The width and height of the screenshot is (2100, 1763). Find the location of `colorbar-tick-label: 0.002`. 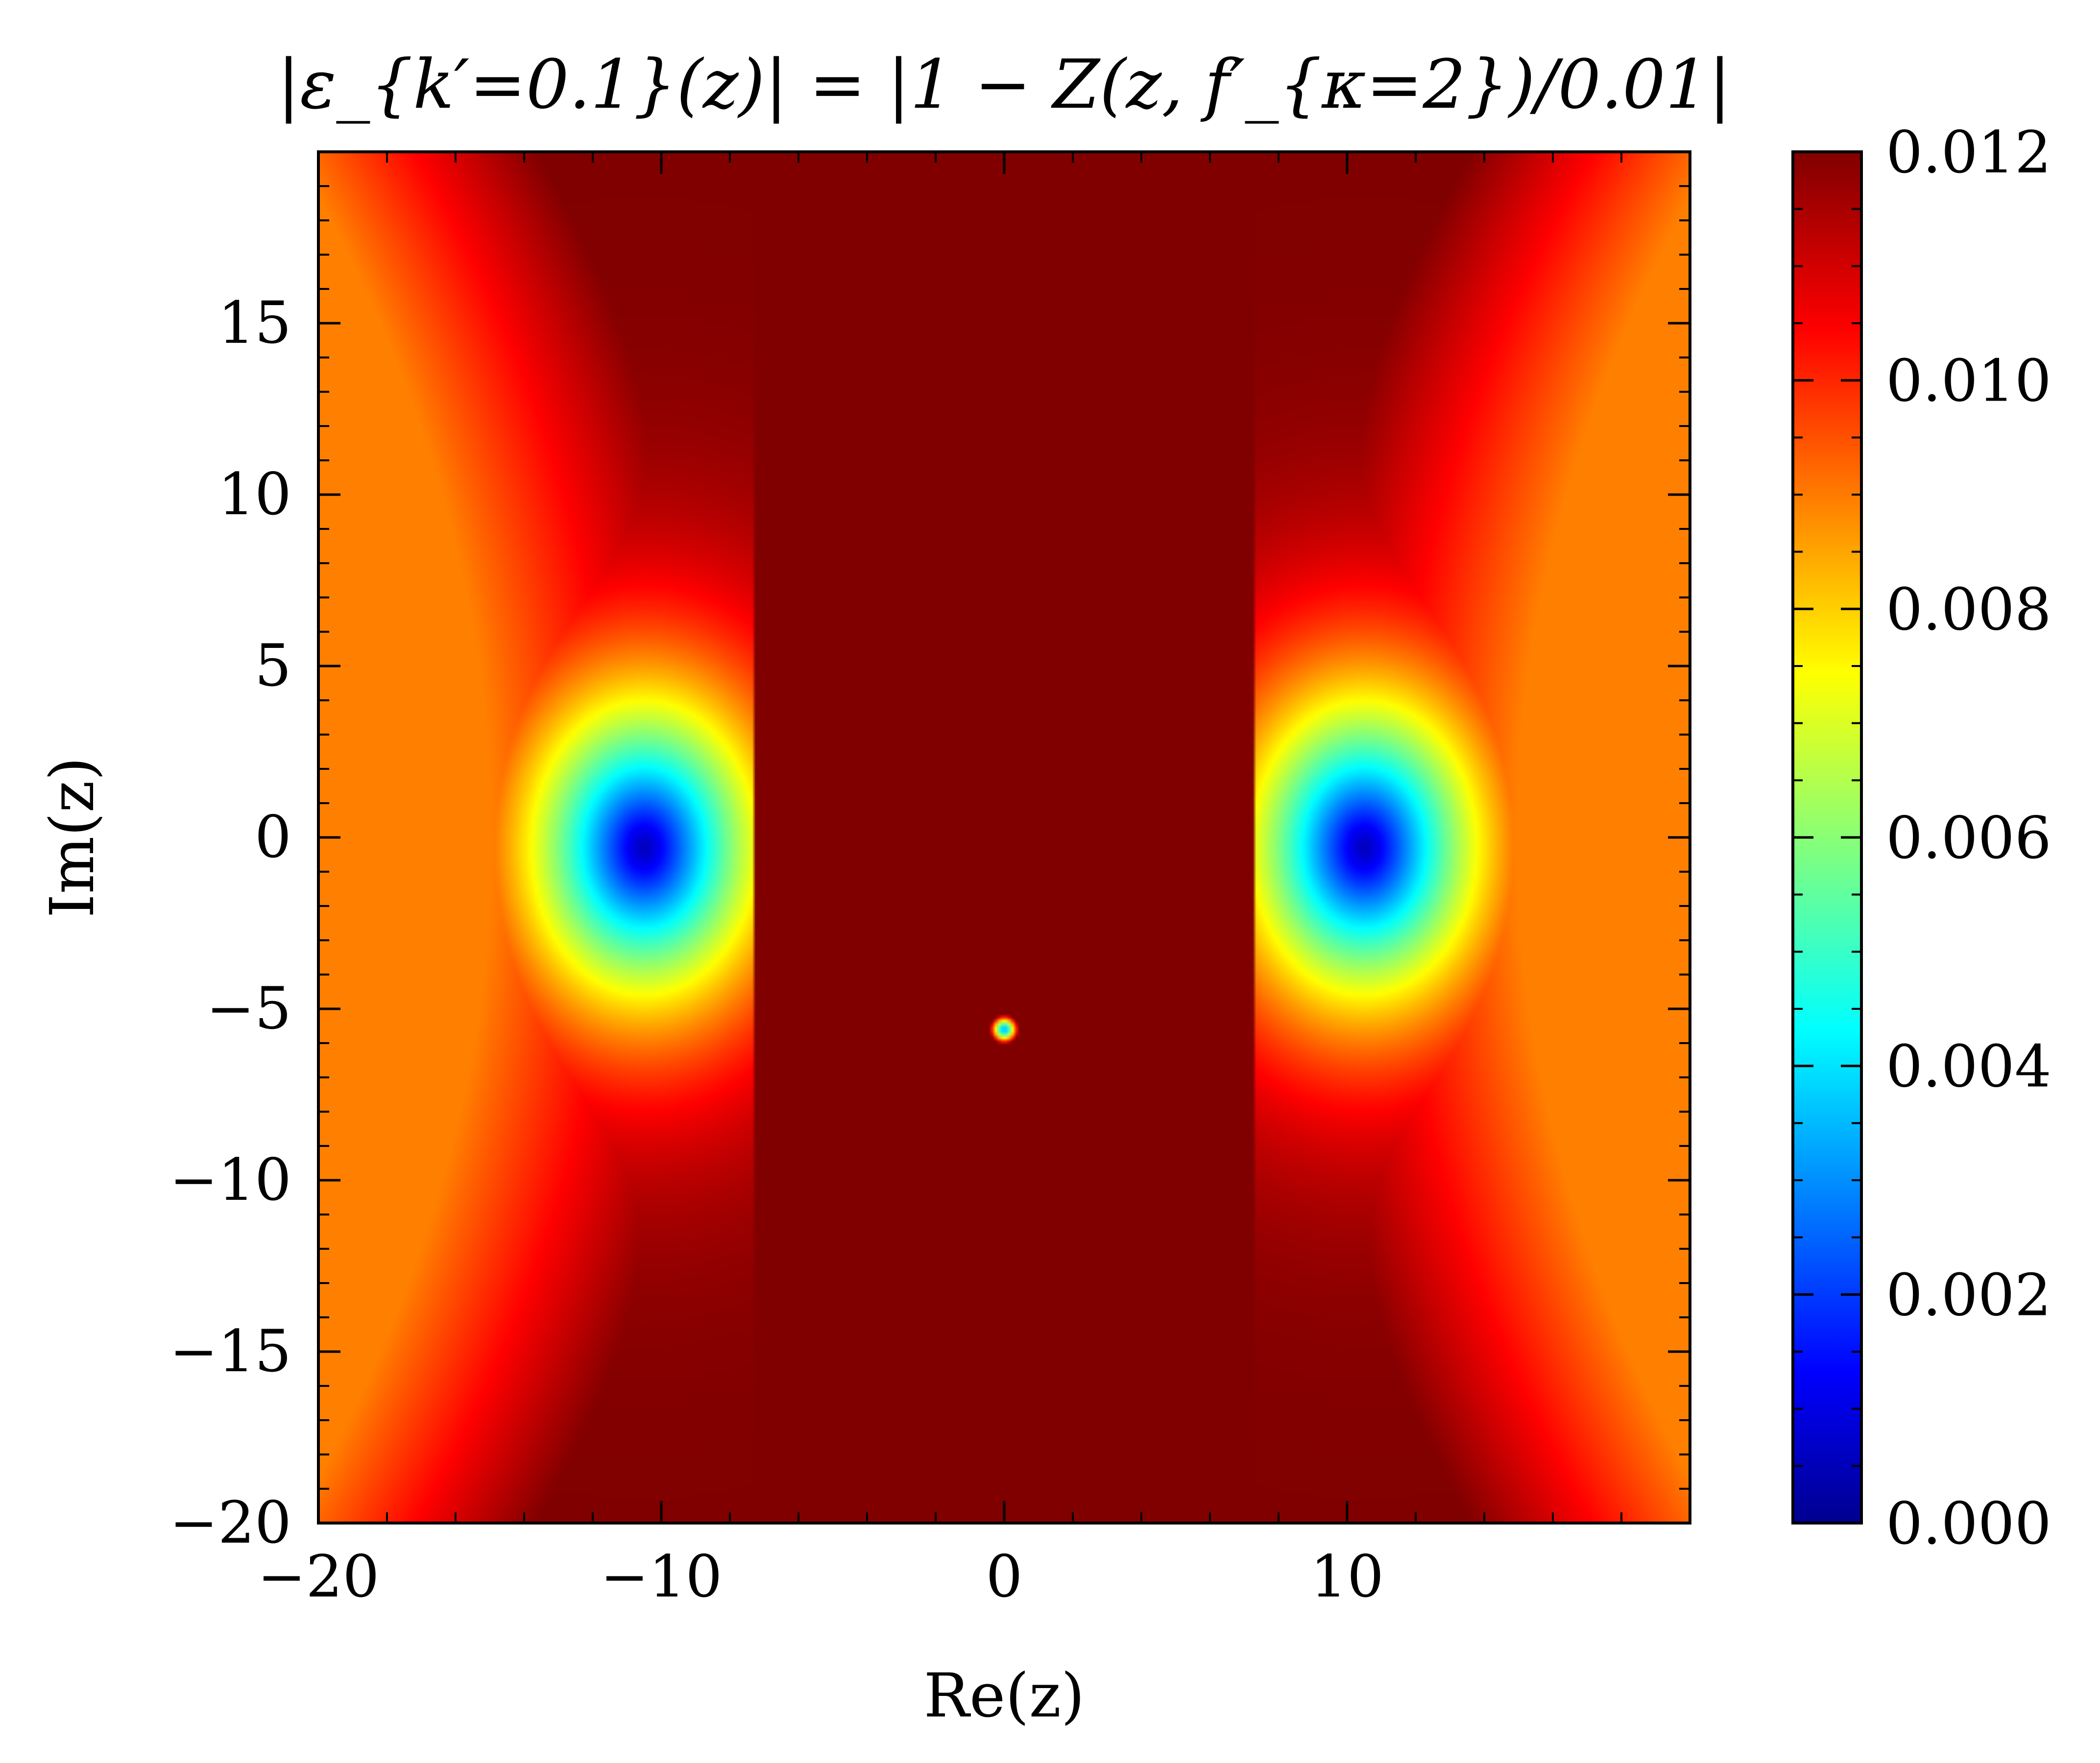

colorbar-tick-label: 0.002 is located at coordinates (1969, 1295).